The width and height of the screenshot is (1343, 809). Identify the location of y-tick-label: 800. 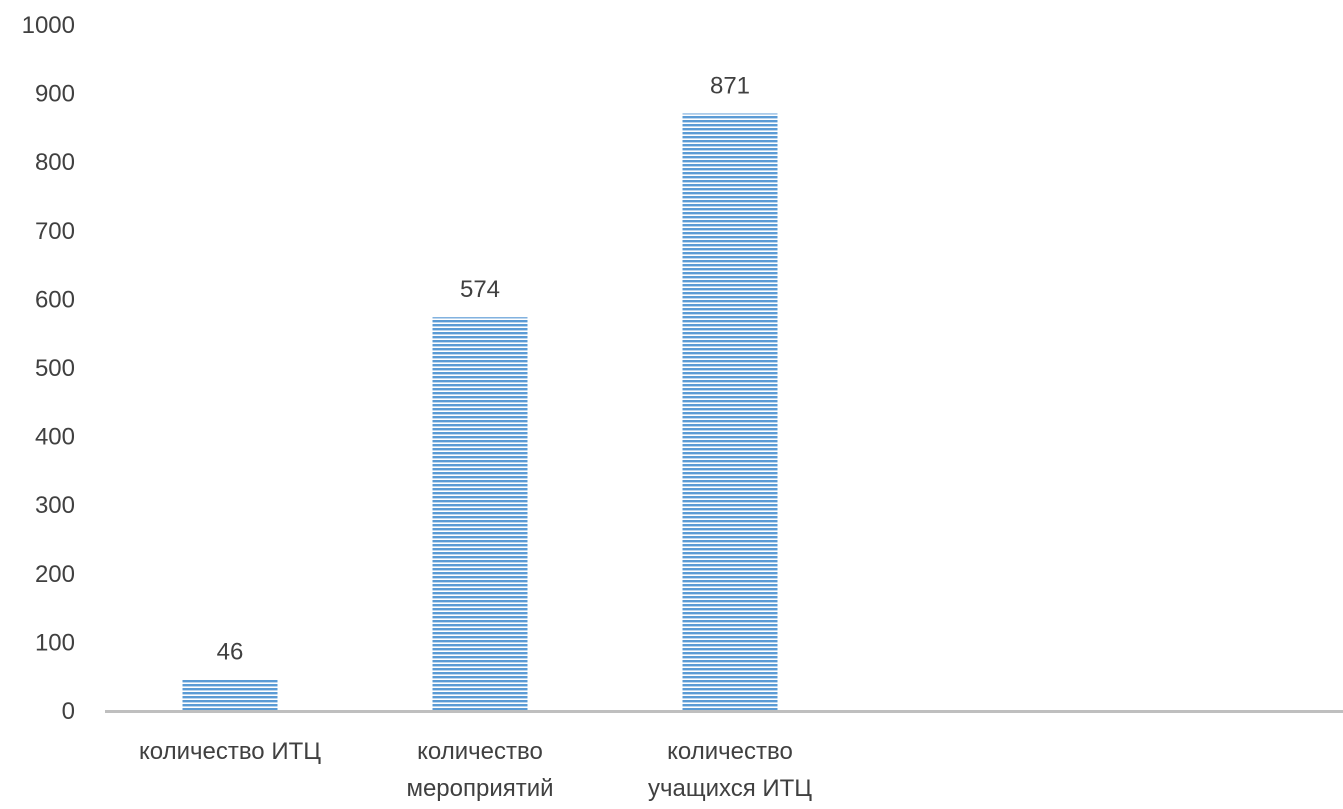
(55, 162).